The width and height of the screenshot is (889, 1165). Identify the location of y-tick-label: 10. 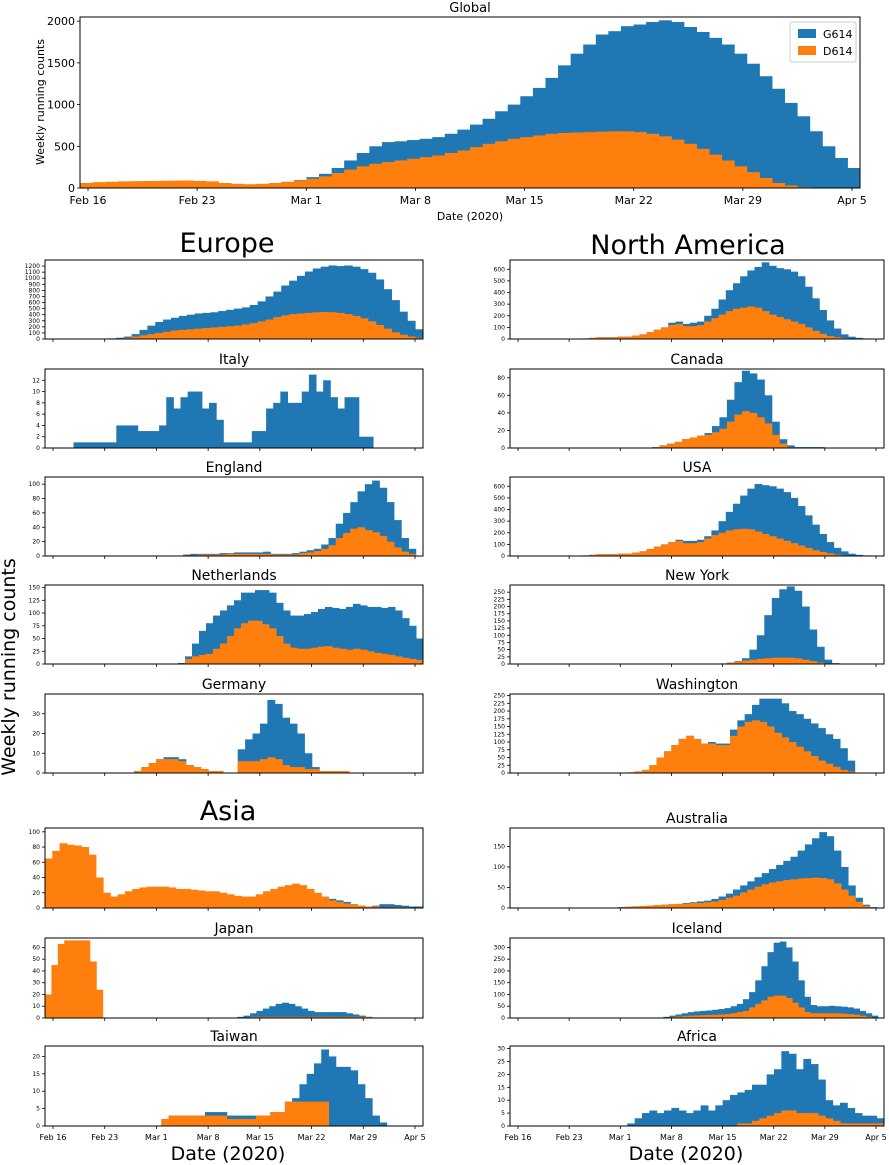
(36, 392).